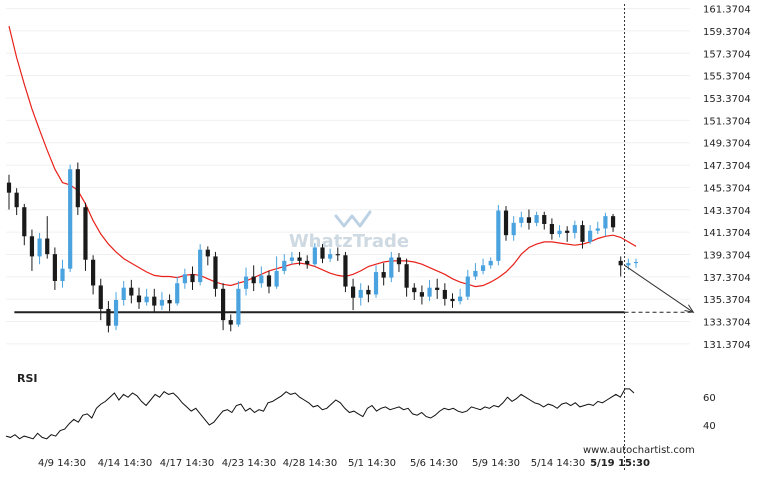 The height and width of the screenshot is (479, 760). What do you see at coordinates (727, 323) in the screenshot?
I see `price-tick-label: 133.3704` at bounding box center [727, 323].